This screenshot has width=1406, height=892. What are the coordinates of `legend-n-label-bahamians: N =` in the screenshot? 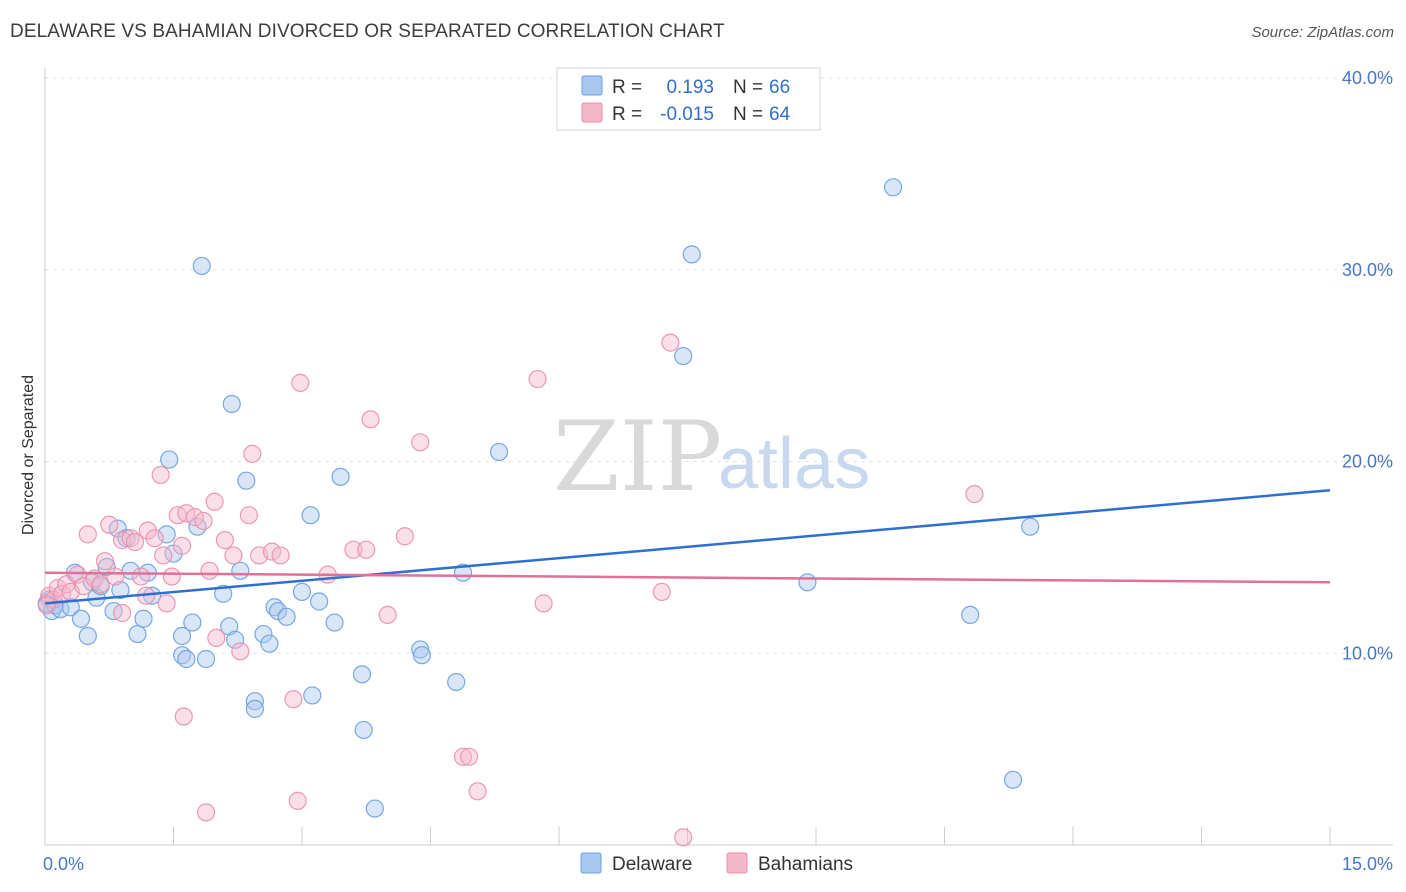 It's located at (748, 114).